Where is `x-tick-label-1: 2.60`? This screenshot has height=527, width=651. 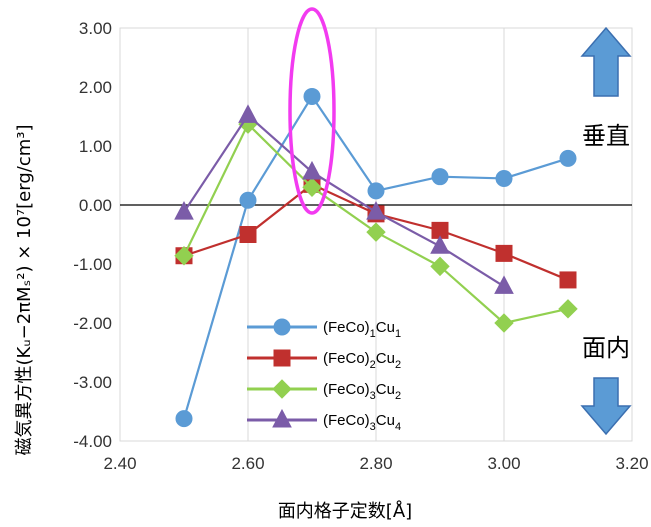
x-tick-label-1: 2.60 is located at coordinates (247, 463).